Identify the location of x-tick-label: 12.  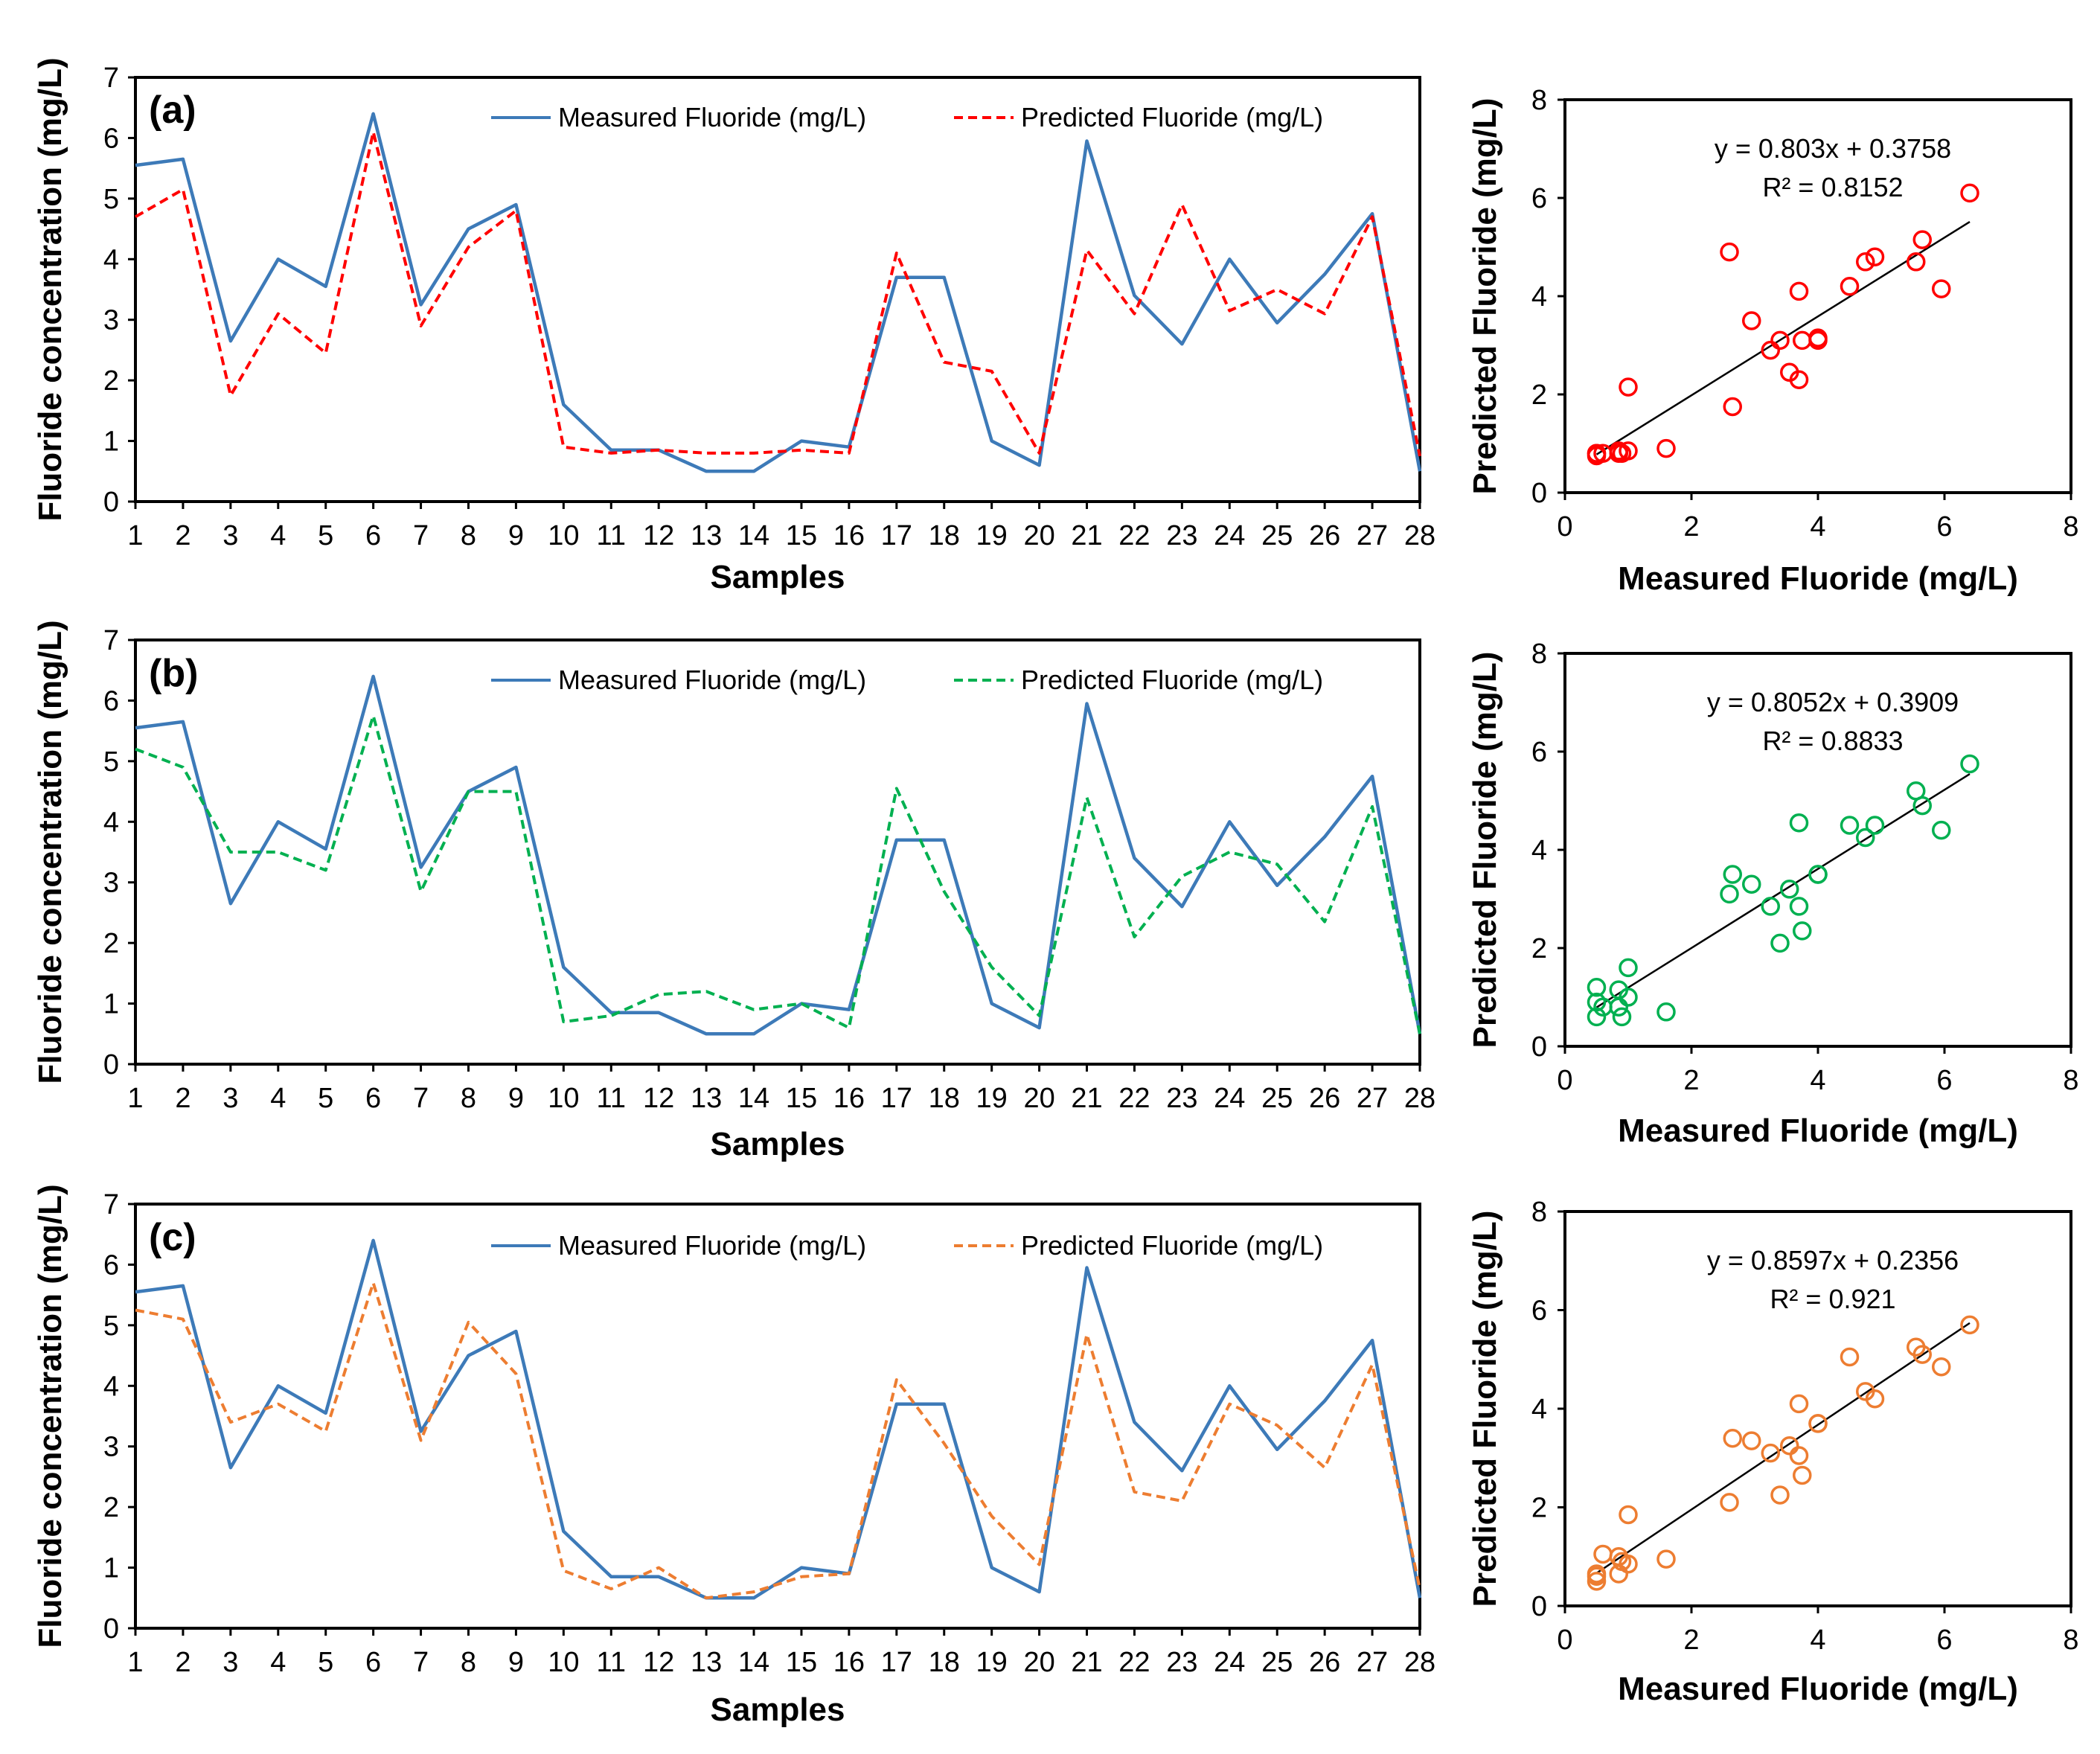
(658, 1662).